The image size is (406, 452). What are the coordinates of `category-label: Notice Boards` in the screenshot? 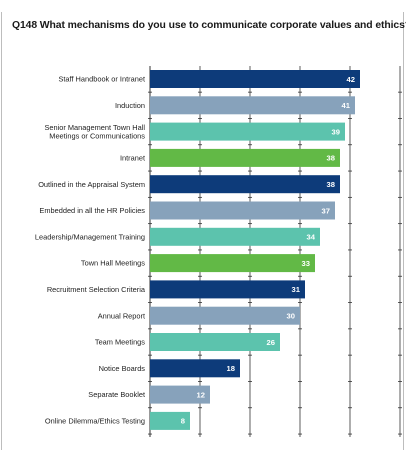 It's located at (122, 368).